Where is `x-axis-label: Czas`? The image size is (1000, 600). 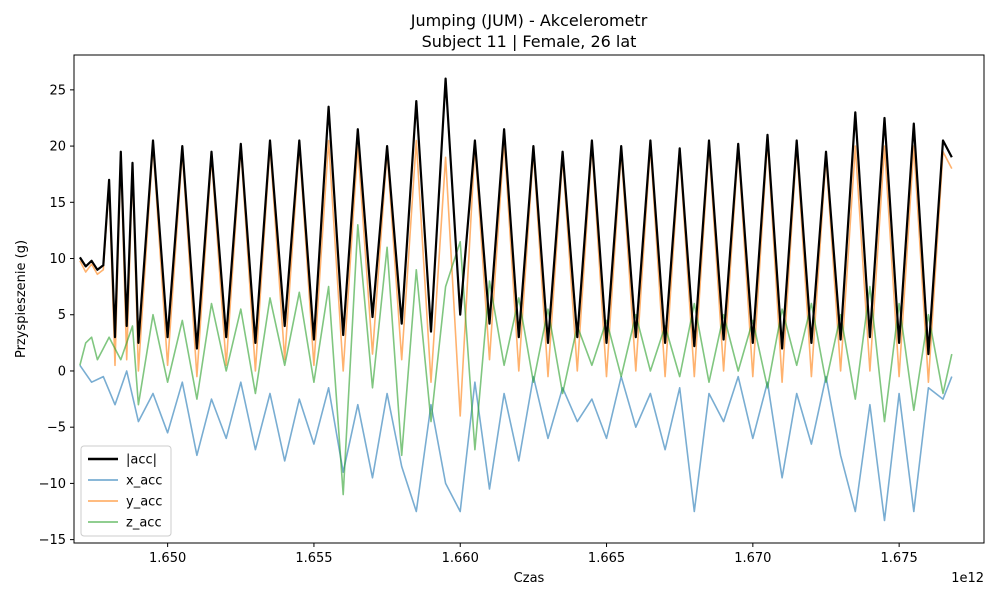
x-axis-label: Czas is located at coordinates (529, 578).